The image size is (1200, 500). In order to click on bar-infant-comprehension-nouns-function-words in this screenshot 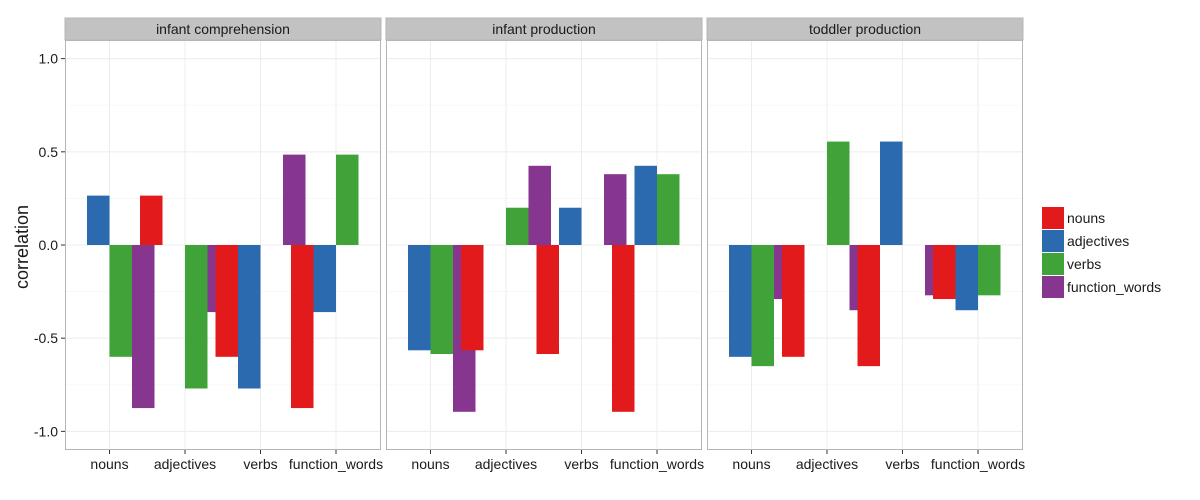, I will do `click(143, 326)`.